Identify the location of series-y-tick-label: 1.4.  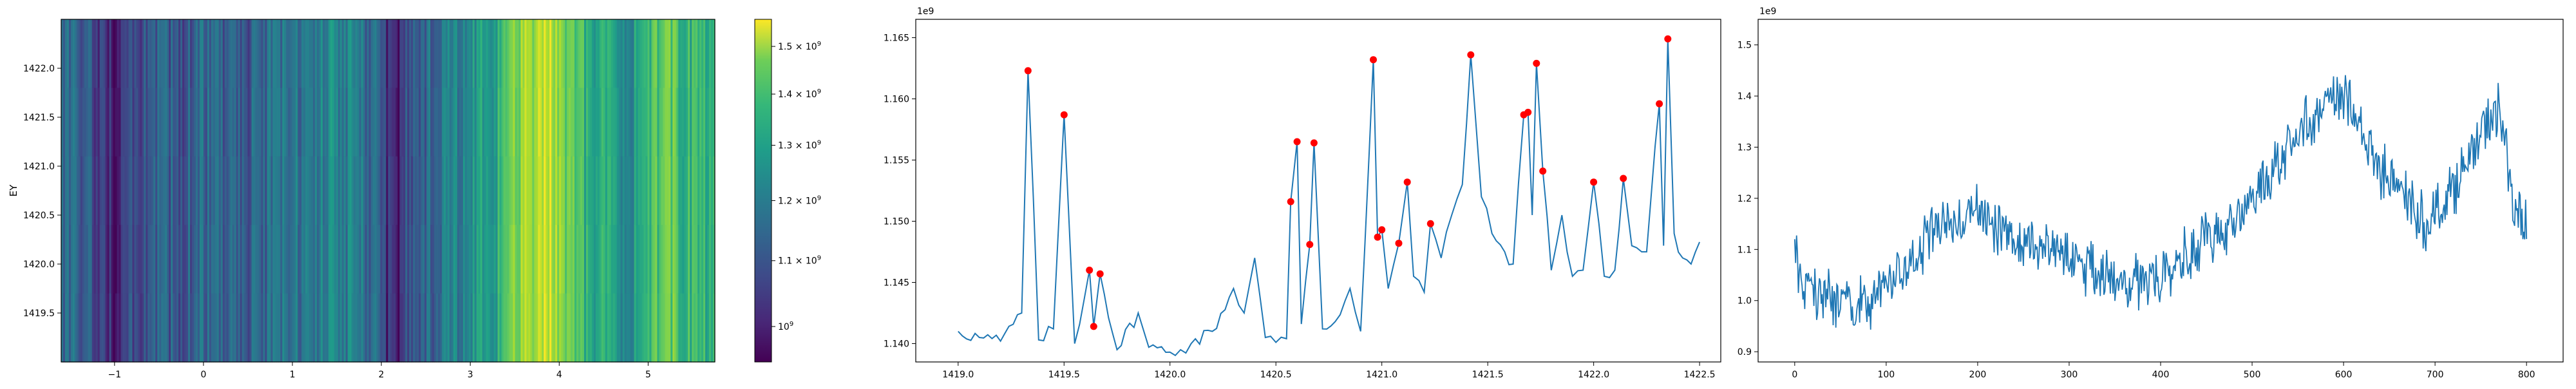
(1745, 96).